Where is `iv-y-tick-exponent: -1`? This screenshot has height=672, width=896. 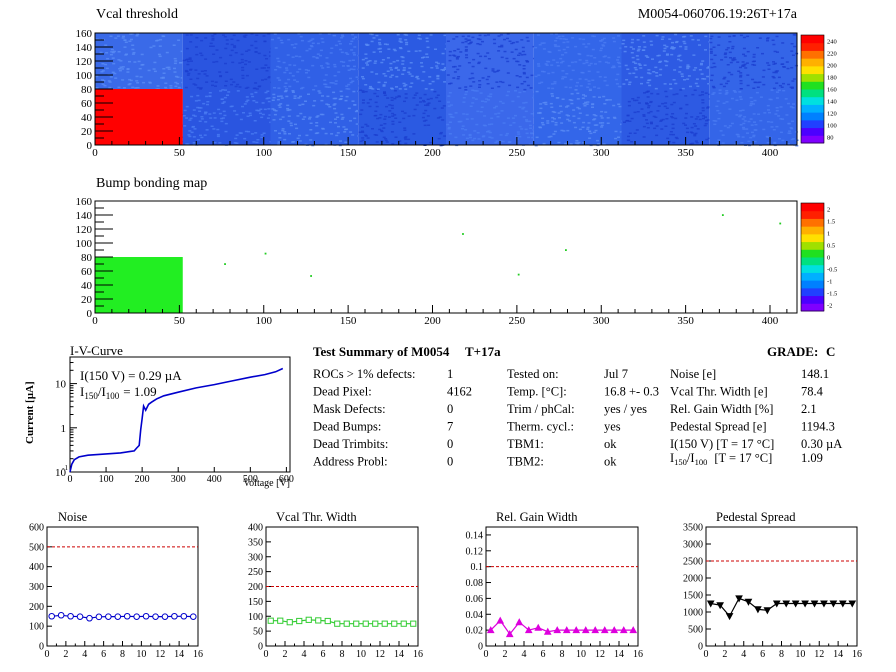
iv-y-tick-exponent: -1 is located at coordinates (65, 468).